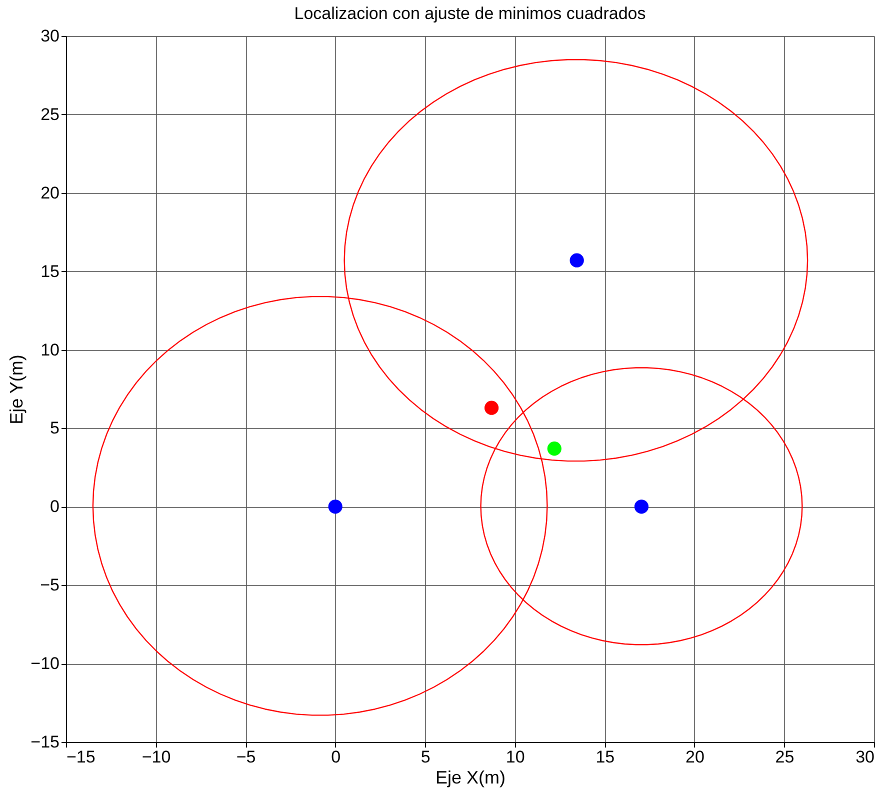 This screenshot has width=893, height=795. Describe the element at coordinates (50, 114) in the screenshot. I see `y-tick-label: 25` at that location.